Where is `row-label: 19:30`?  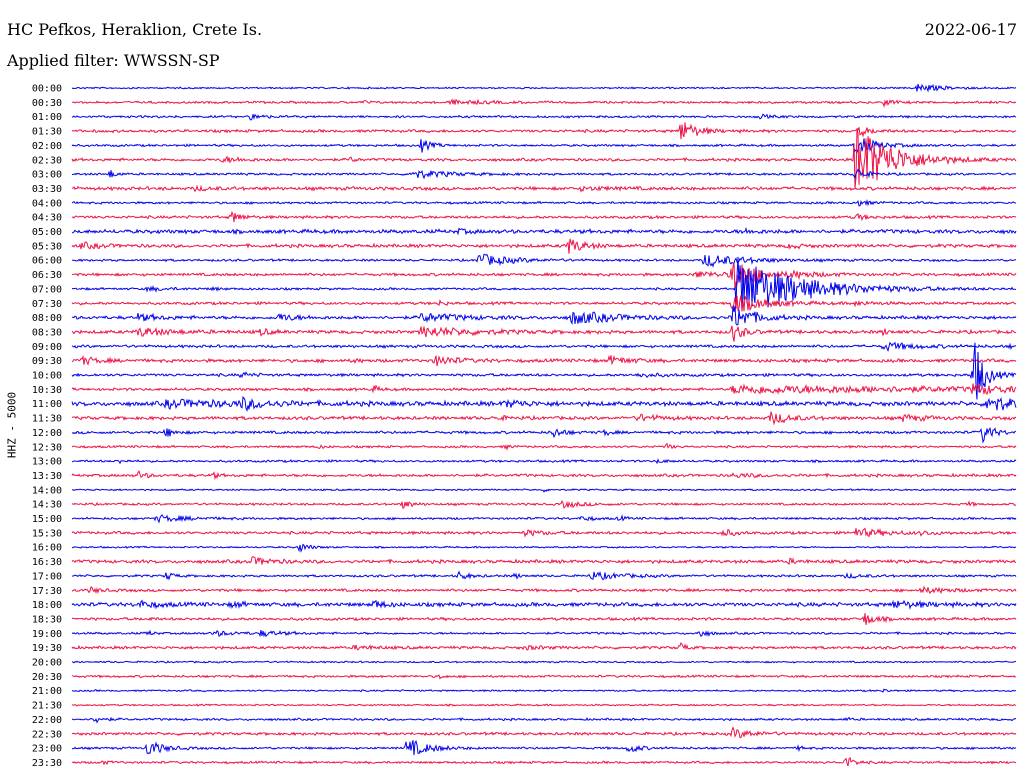
row-label: 19:30 is located at coordinates (47, 648).